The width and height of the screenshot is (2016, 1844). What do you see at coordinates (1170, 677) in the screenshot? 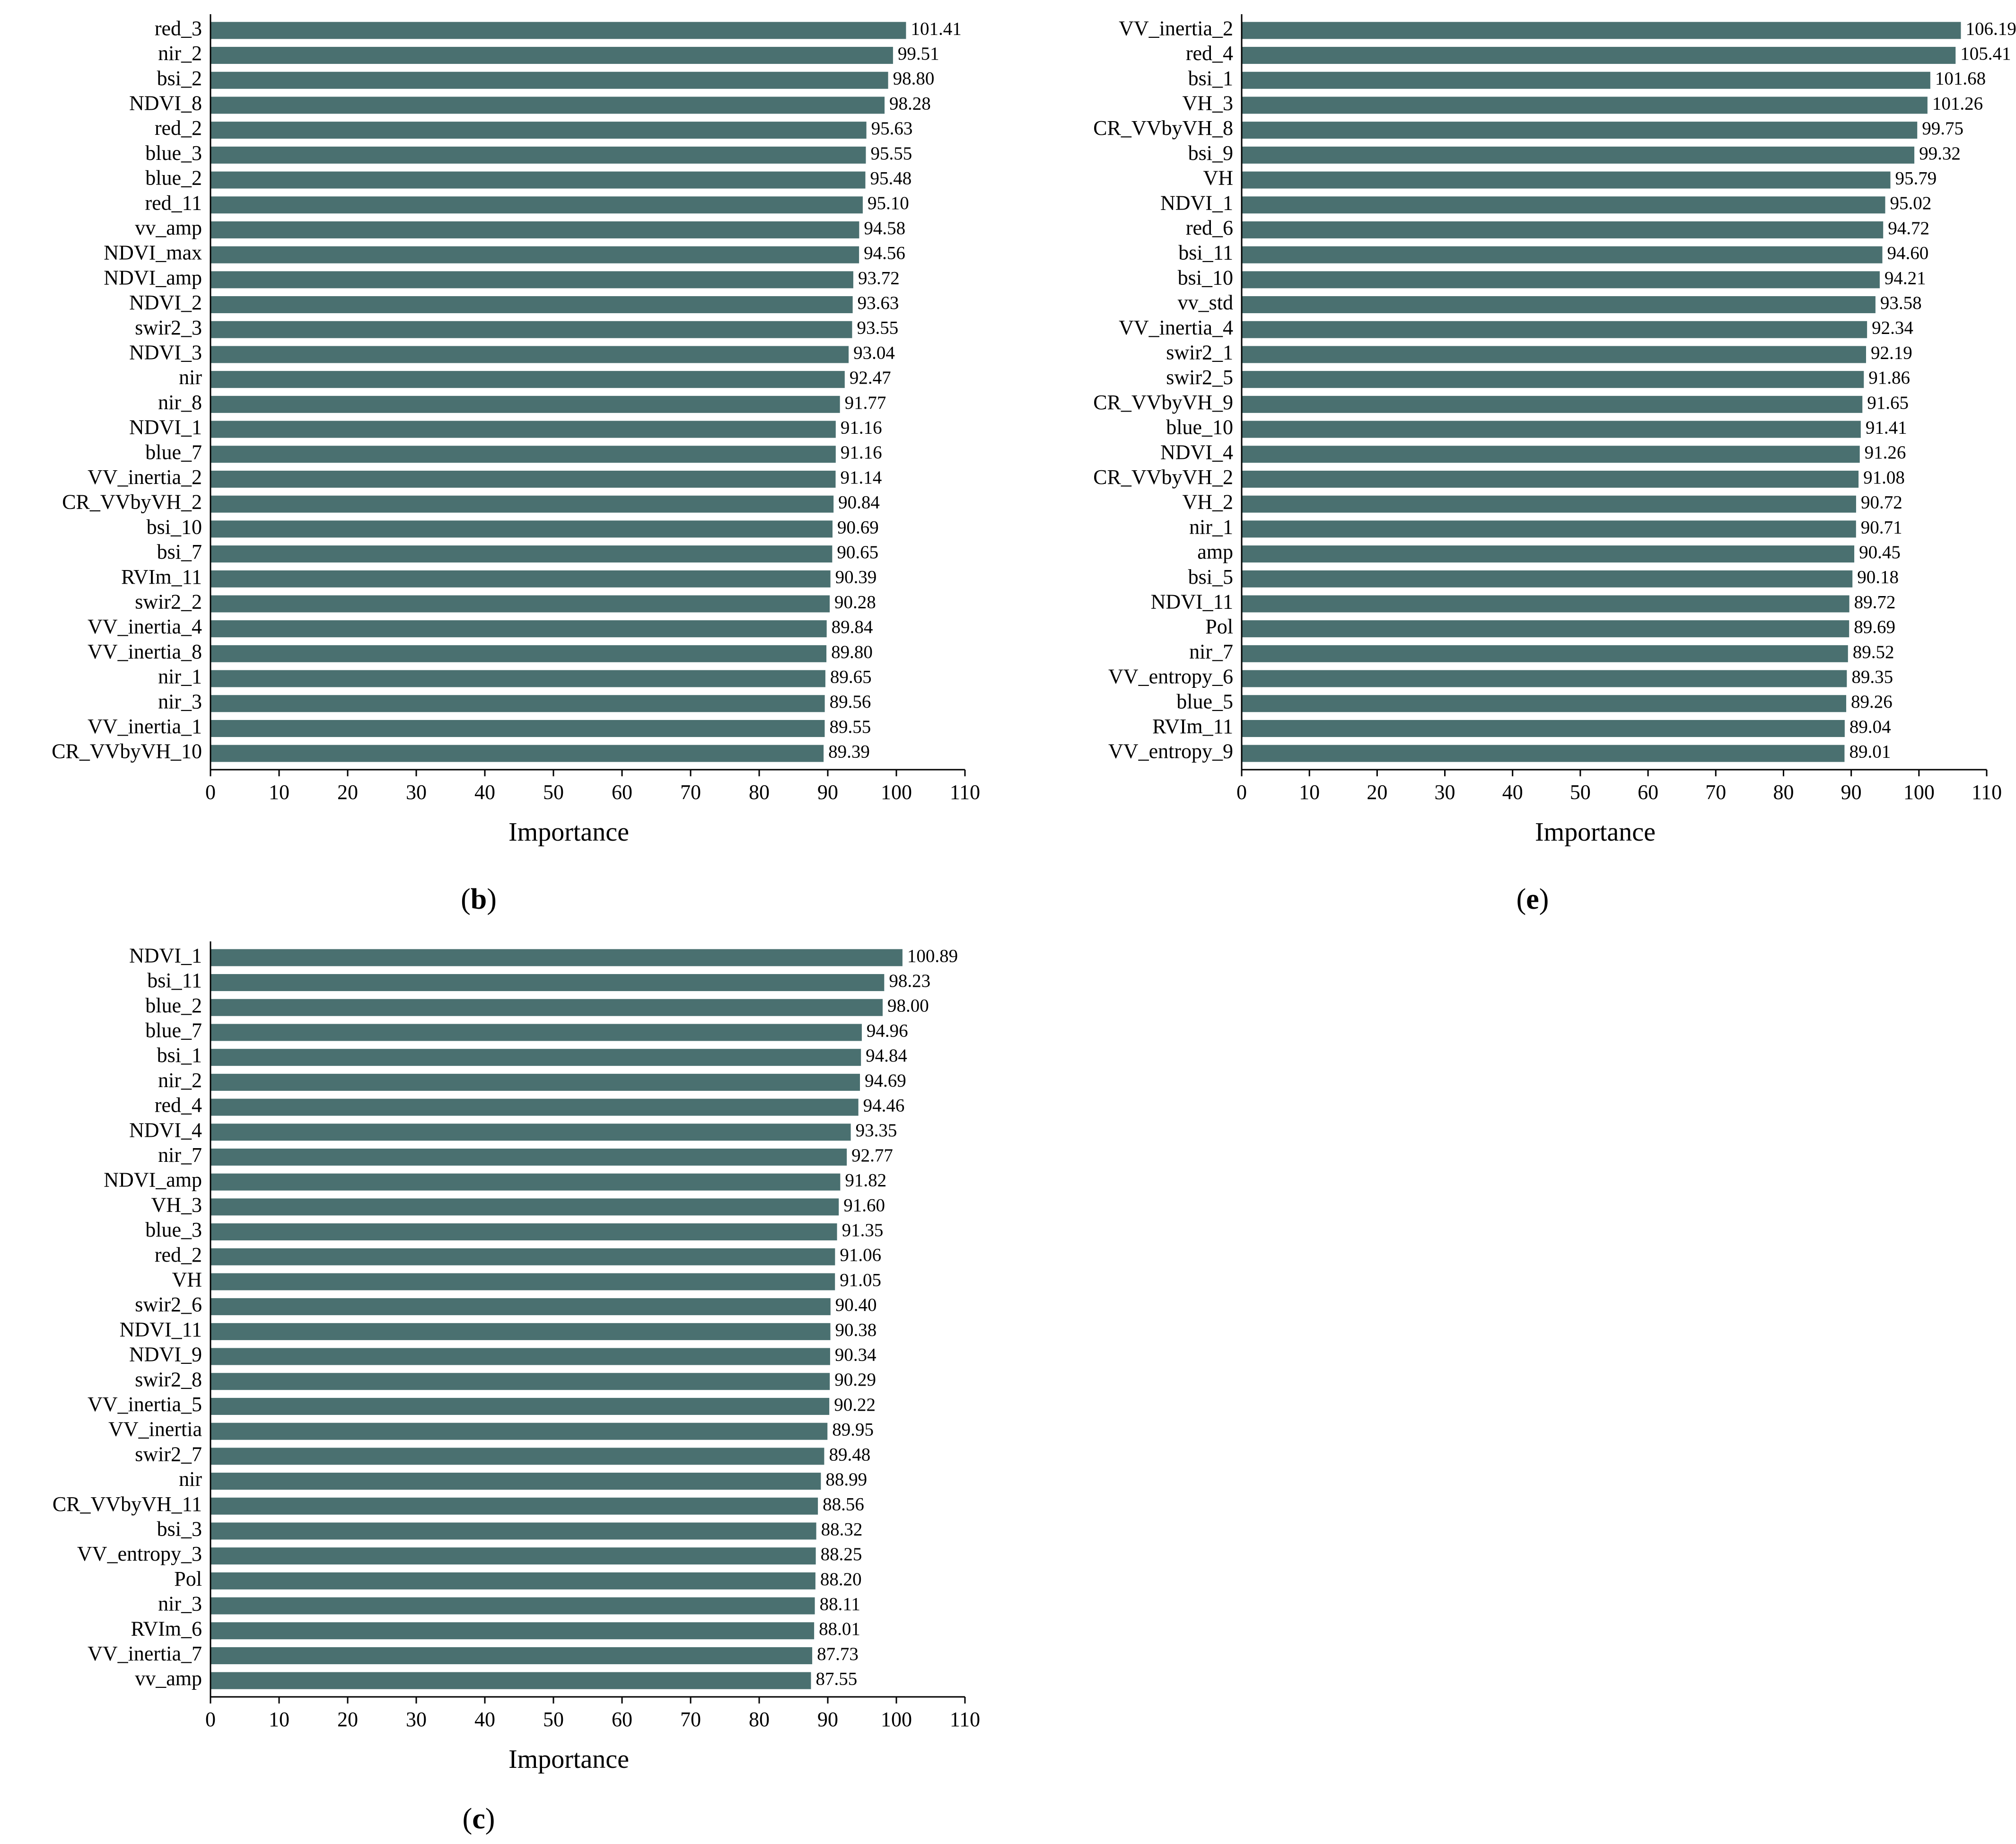
I see `category-label-e-26: VV_entropy_6` at bounding box center [1170, 677].